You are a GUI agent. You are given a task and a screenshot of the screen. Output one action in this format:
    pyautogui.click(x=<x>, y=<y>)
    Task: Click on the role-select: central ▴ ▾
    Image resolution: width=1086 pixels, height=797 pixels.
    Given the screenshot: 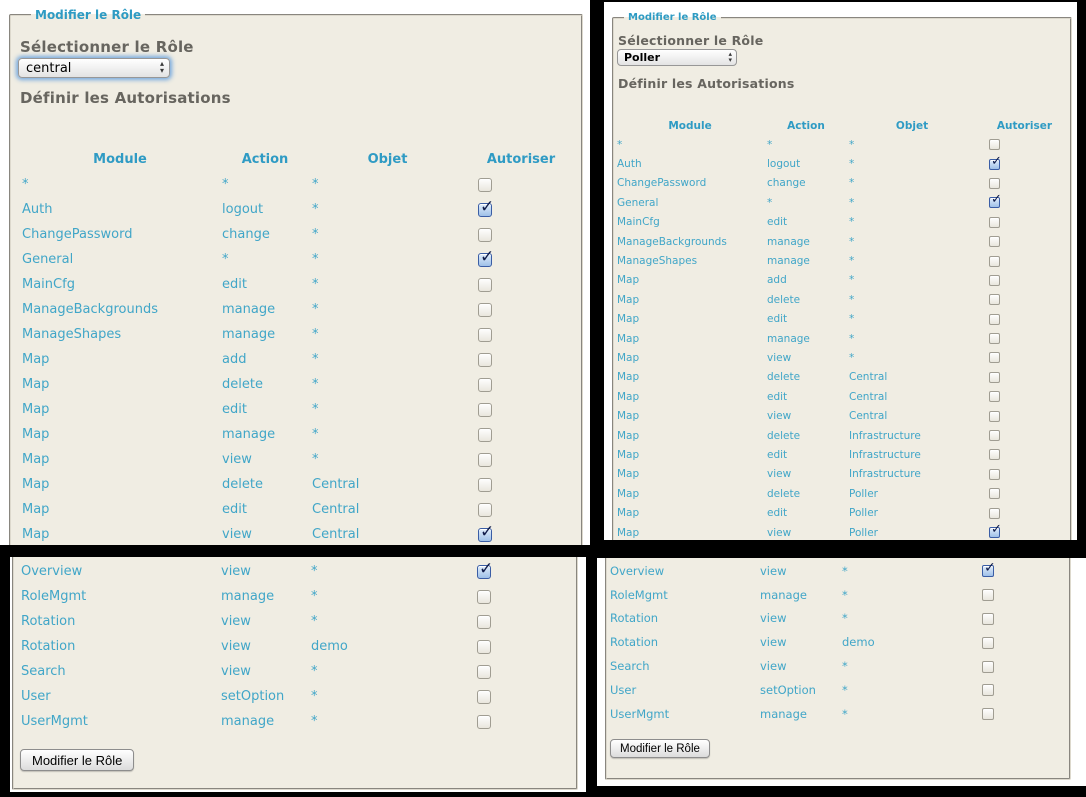 What is the action you would take?
    pyautogui.click(x=94, y=68)
    